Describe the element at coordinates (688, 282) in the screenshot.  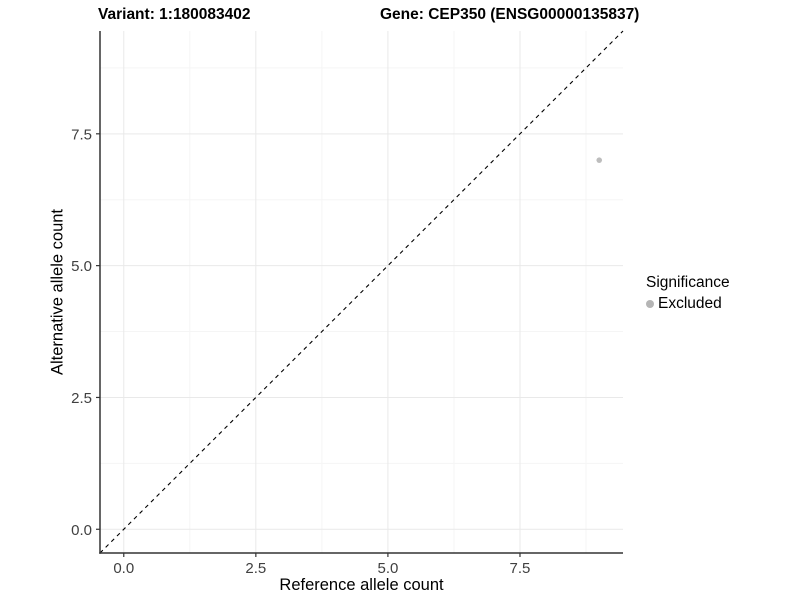
I see `legend-title: Significance` at that location.